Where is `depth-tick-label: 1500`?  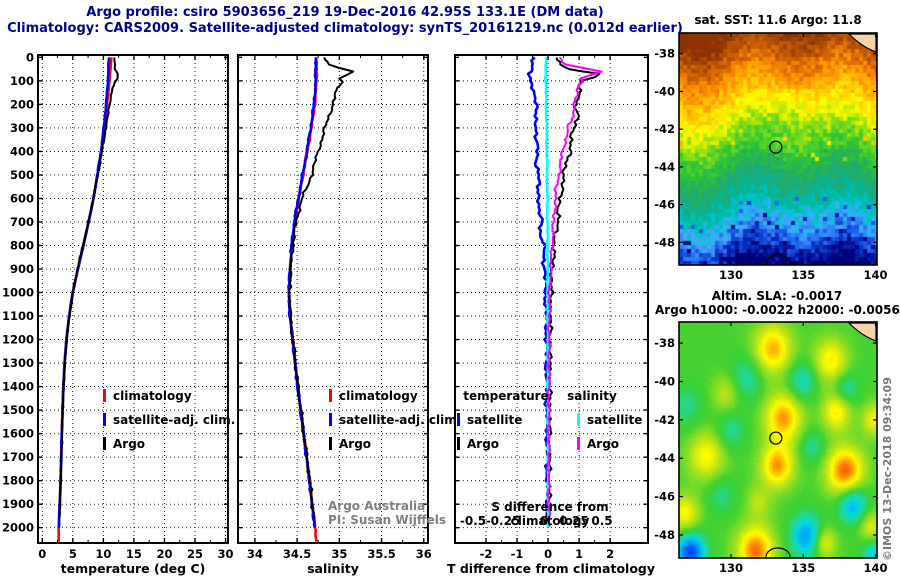
depth-tick-label: 1500 is located at coordinates (18, 410).